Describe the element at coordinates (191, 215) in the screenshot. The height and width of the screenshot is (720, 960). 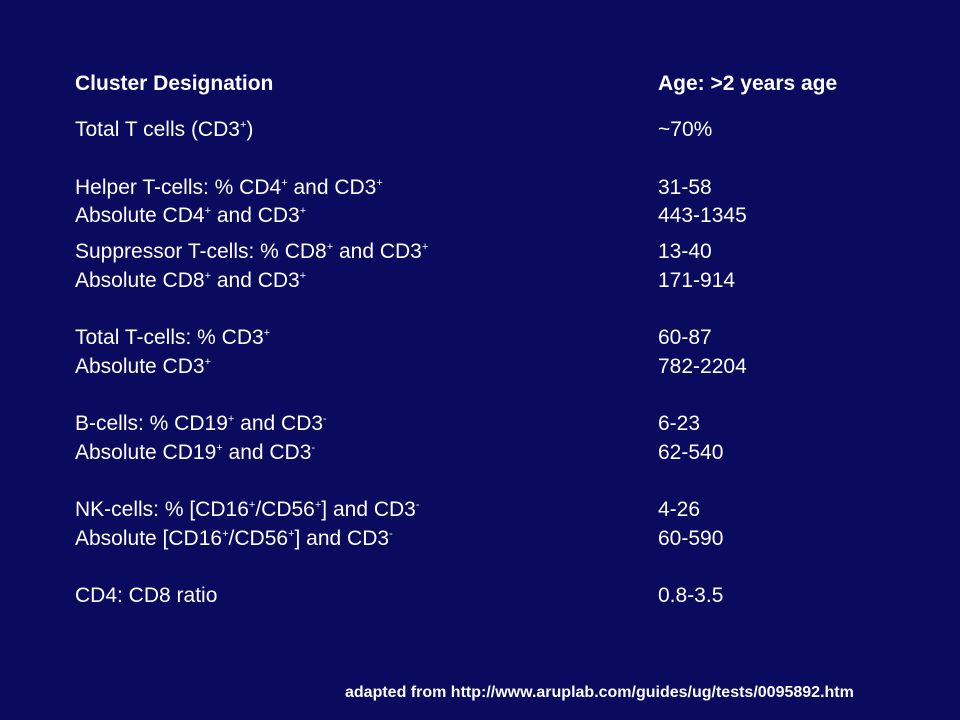
I see `row-label: Absolute CD4+ and CD3+` at that location.